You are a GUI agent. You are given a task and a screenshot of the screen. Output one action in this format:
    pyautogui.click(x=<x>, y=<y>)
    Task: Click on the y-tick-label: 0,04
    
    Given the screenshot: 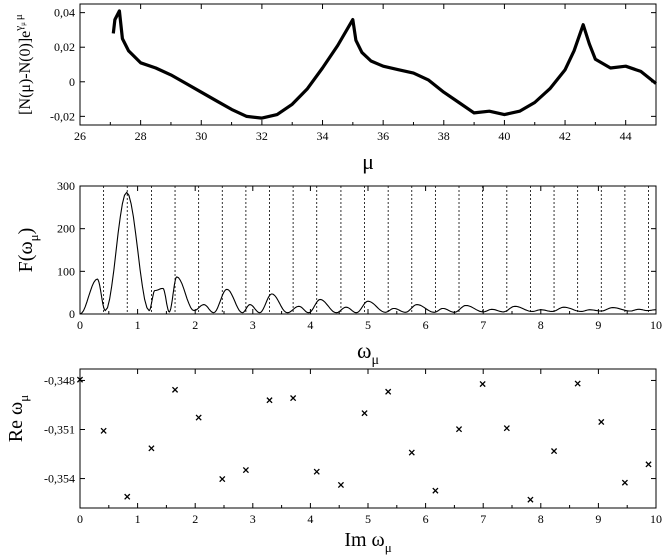 What is the action you would take?
    pyautogui.click(x=64, y=13)
    